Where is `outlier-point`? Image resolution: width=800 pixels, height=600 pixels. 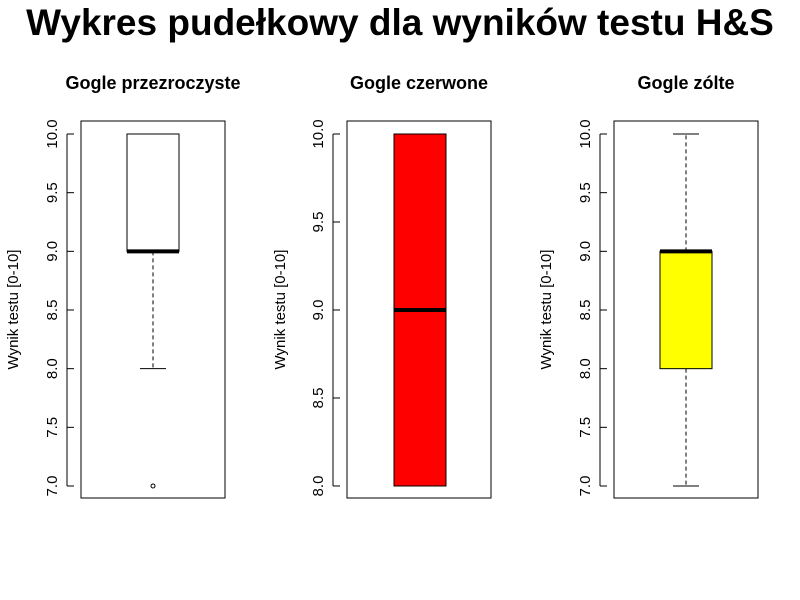 outlier-point is located at coordinates (153, 486).